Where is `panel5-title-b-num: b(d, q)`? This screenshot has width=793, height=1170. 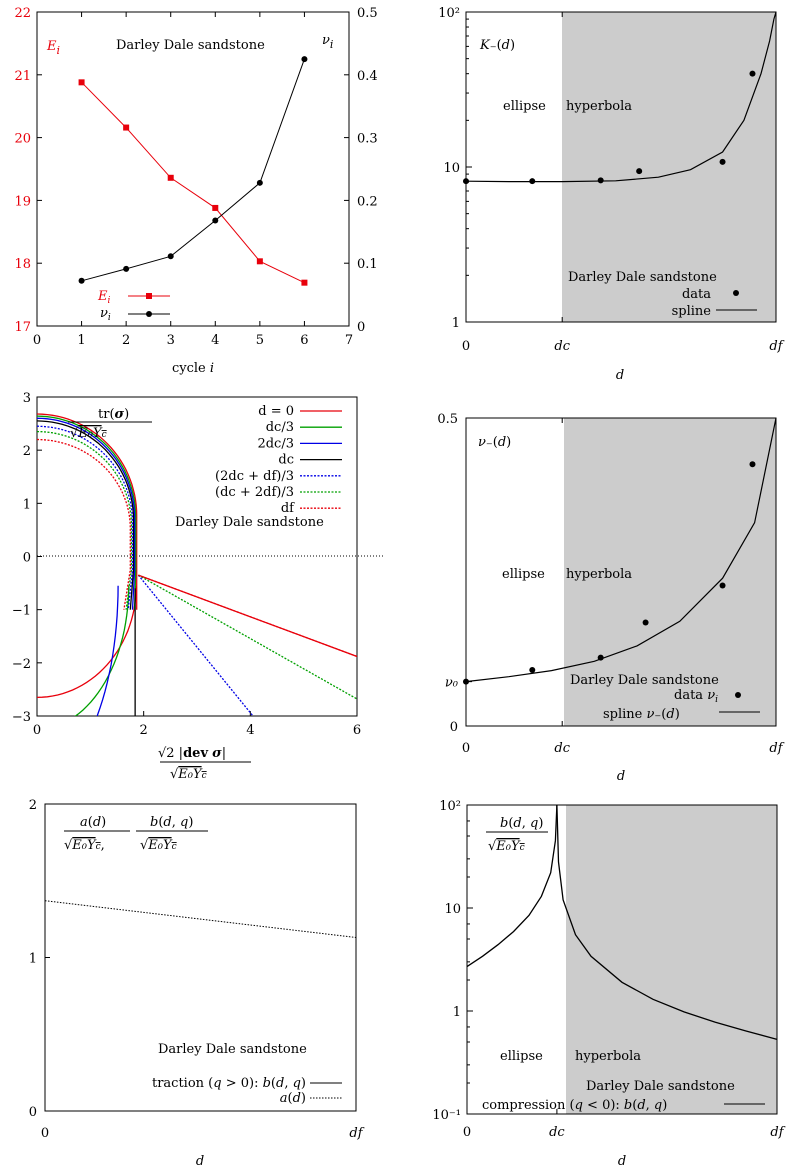 panel5-title-b-num: b(d, q) is located at coordinates (171, 822).